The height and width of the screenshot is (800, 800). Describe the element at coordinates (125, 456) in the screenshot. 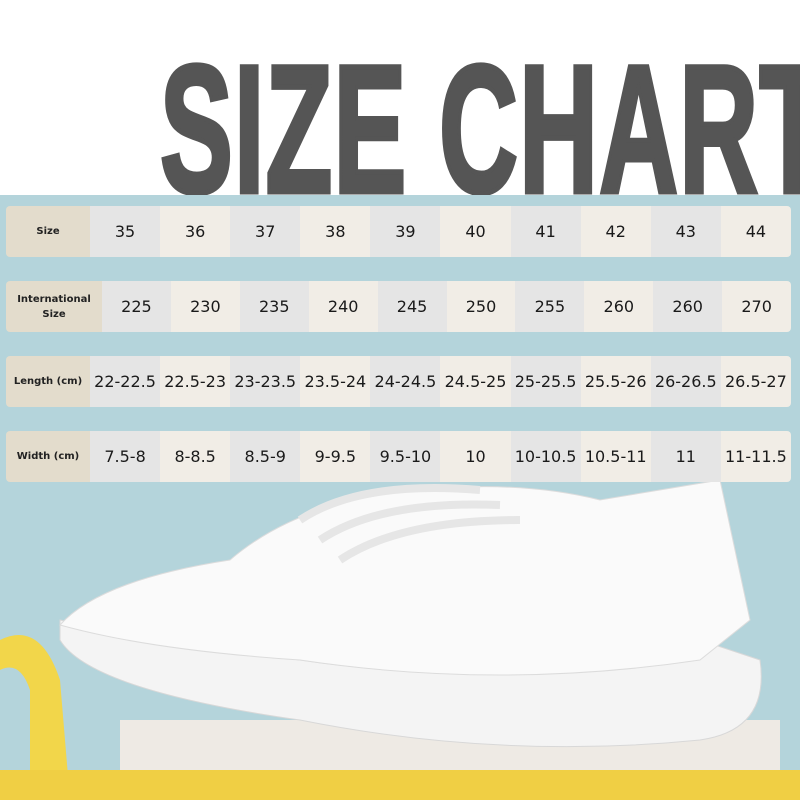

I see `table-cell: 7.5-8` at that location.